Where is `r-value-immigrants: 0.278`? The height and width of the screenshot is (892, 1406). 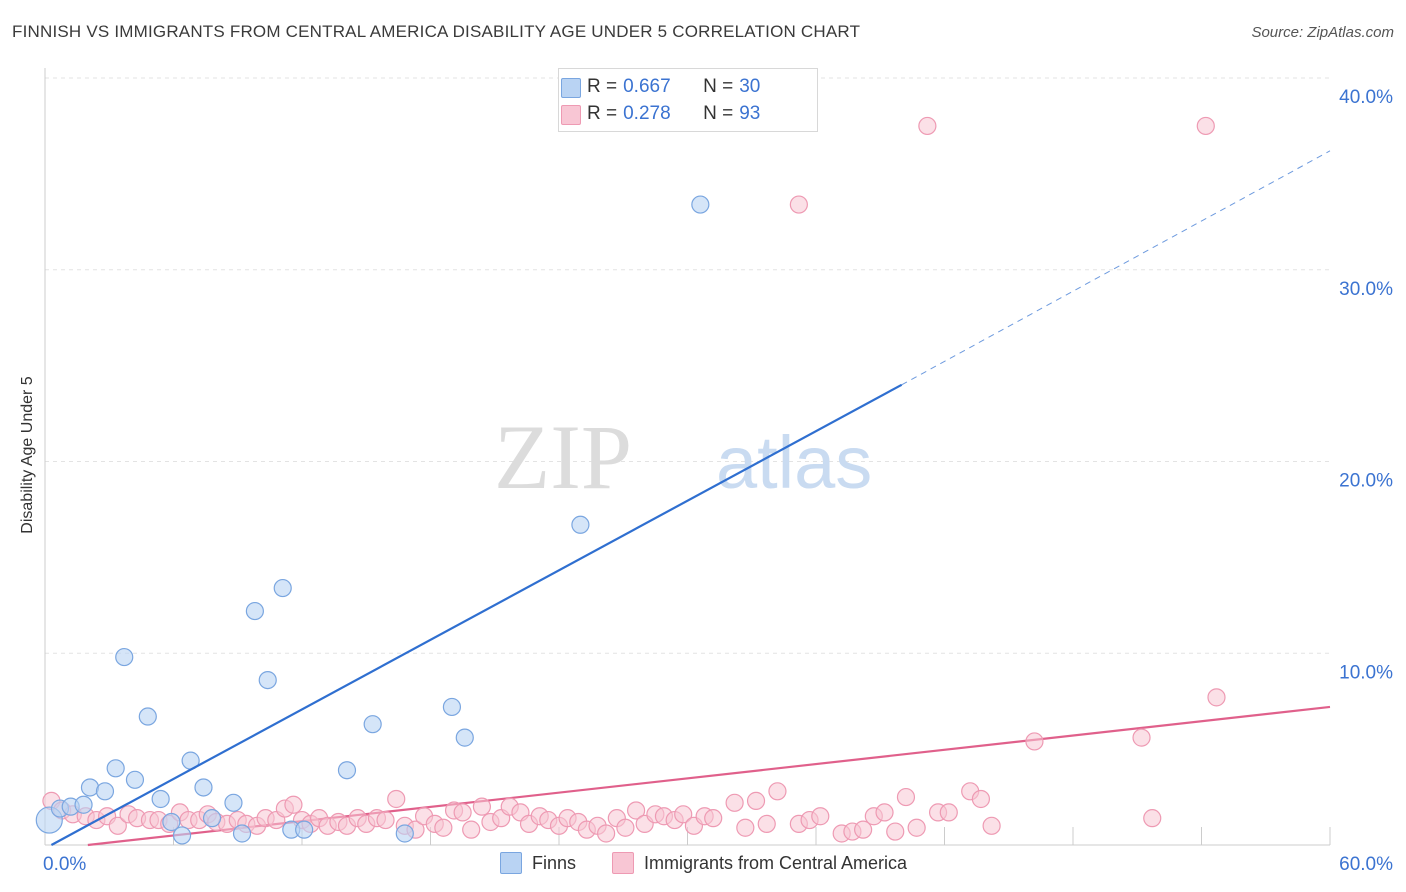
r-value-immigrants: 0.278 is located at coordinates (647, 113).